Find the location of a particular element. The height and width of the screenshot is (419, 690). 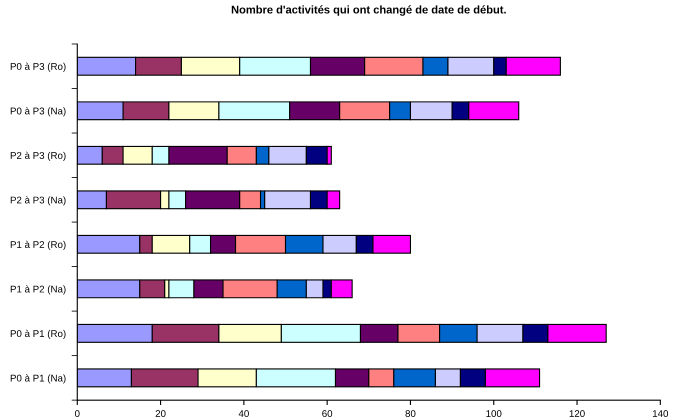

x-tick-label: 60 is located at coordinates (327, 414).